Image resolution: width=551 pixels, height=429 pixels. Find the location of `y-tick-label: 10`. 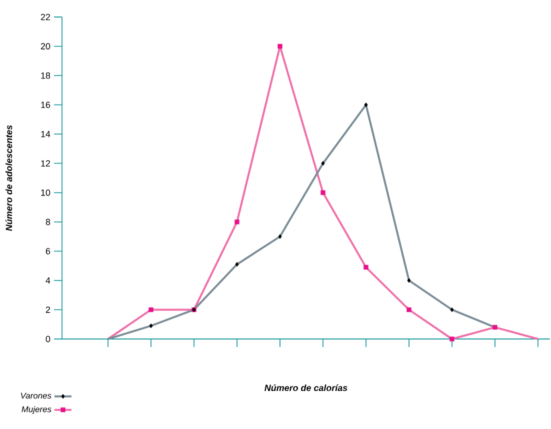

y-tick-label: 10 is located at coordinates (45, 192).